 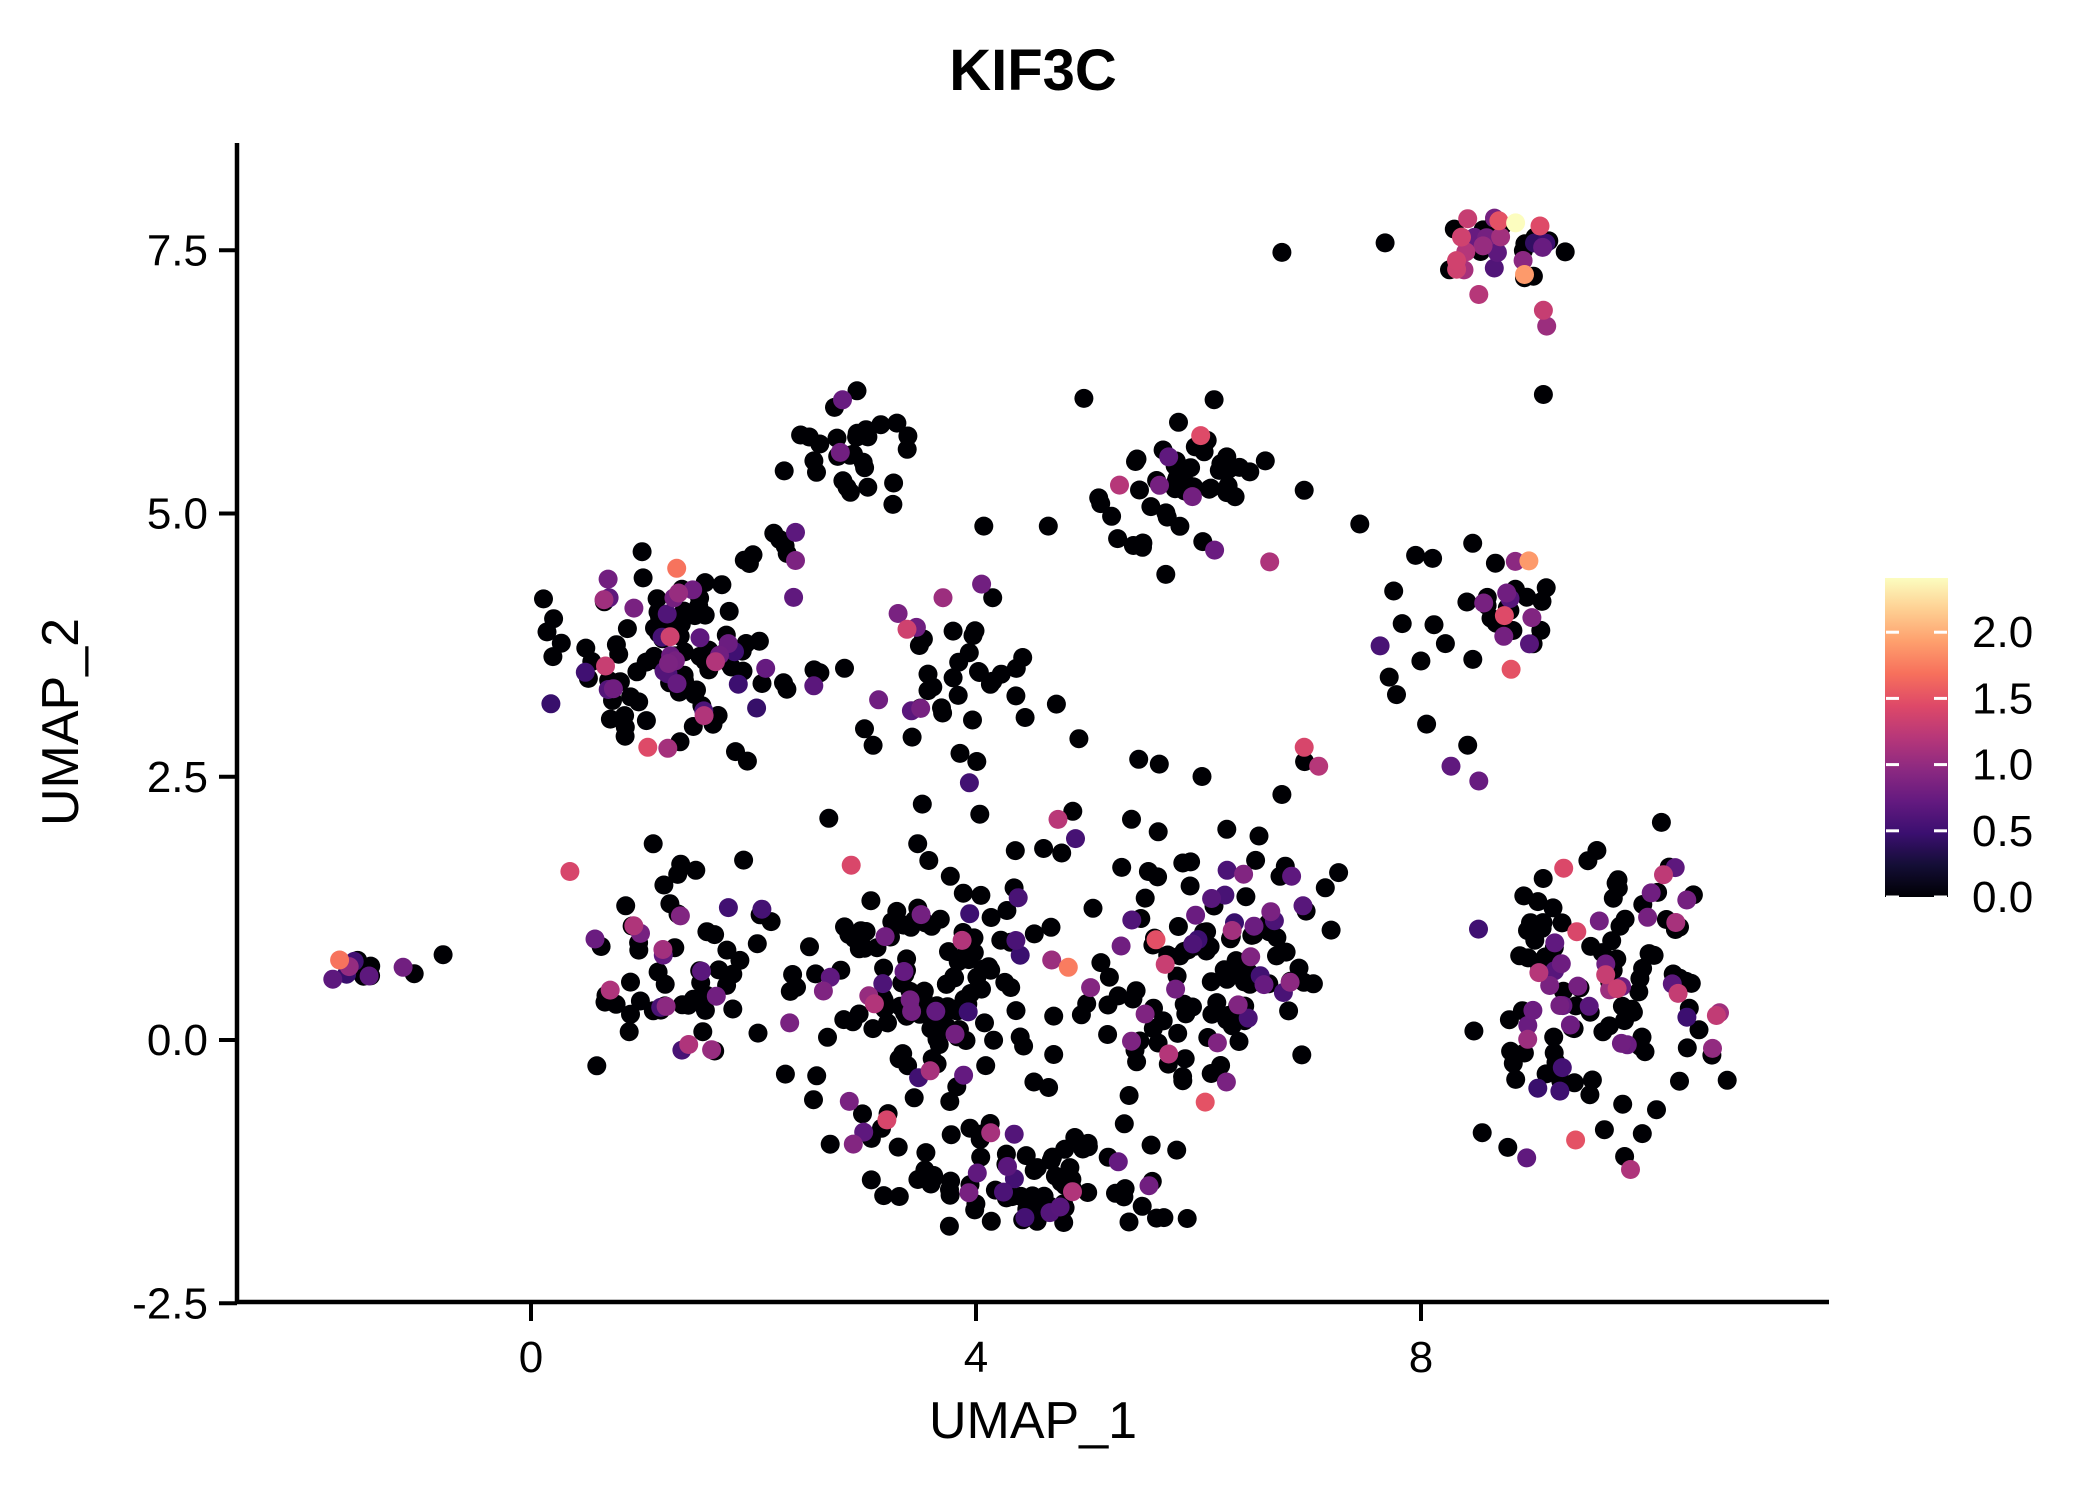 What do you see at coordinates (1033, 70) in the screenshot?
I see `chart-title: KIF3C` at bounding box center [1033, 70].